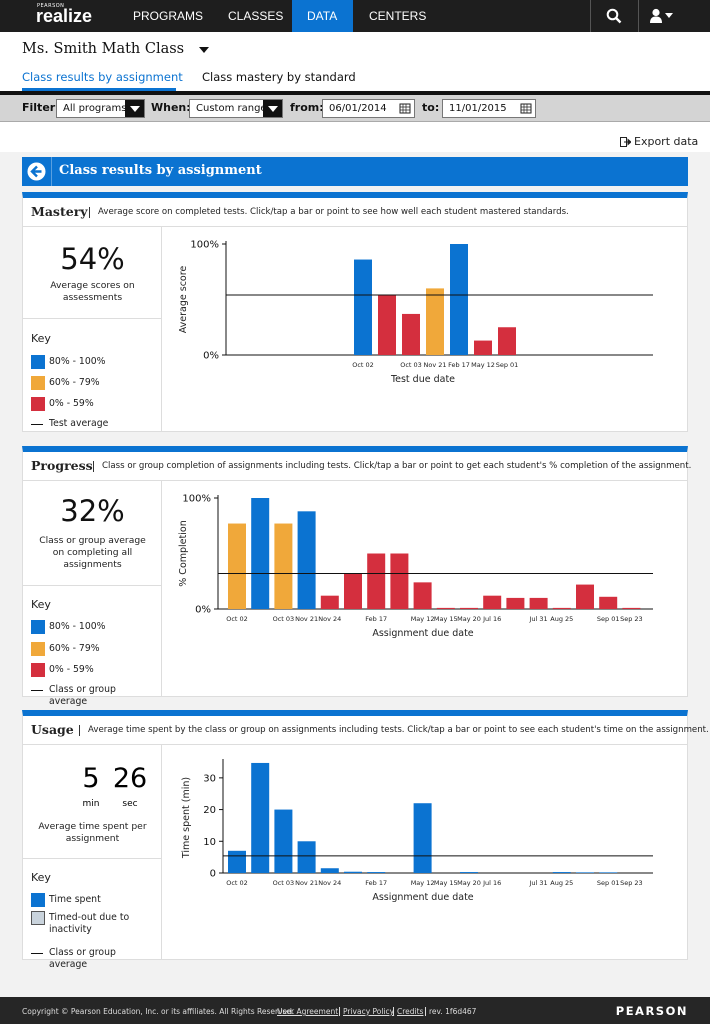 The image size is (710, 1024). I want to click on class-name: Ms. Smith Math Class, so click(103, 49).